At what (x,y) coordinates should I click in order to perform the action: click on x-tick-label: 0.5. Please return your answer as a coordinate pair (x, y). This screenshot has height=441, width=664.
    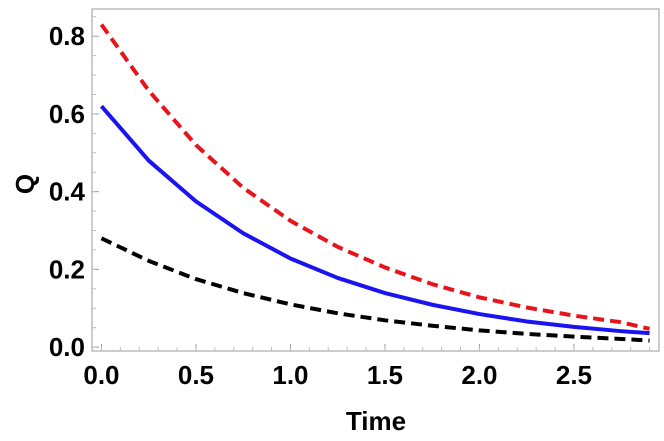
    Looking at the image, I should click on (196, 375).